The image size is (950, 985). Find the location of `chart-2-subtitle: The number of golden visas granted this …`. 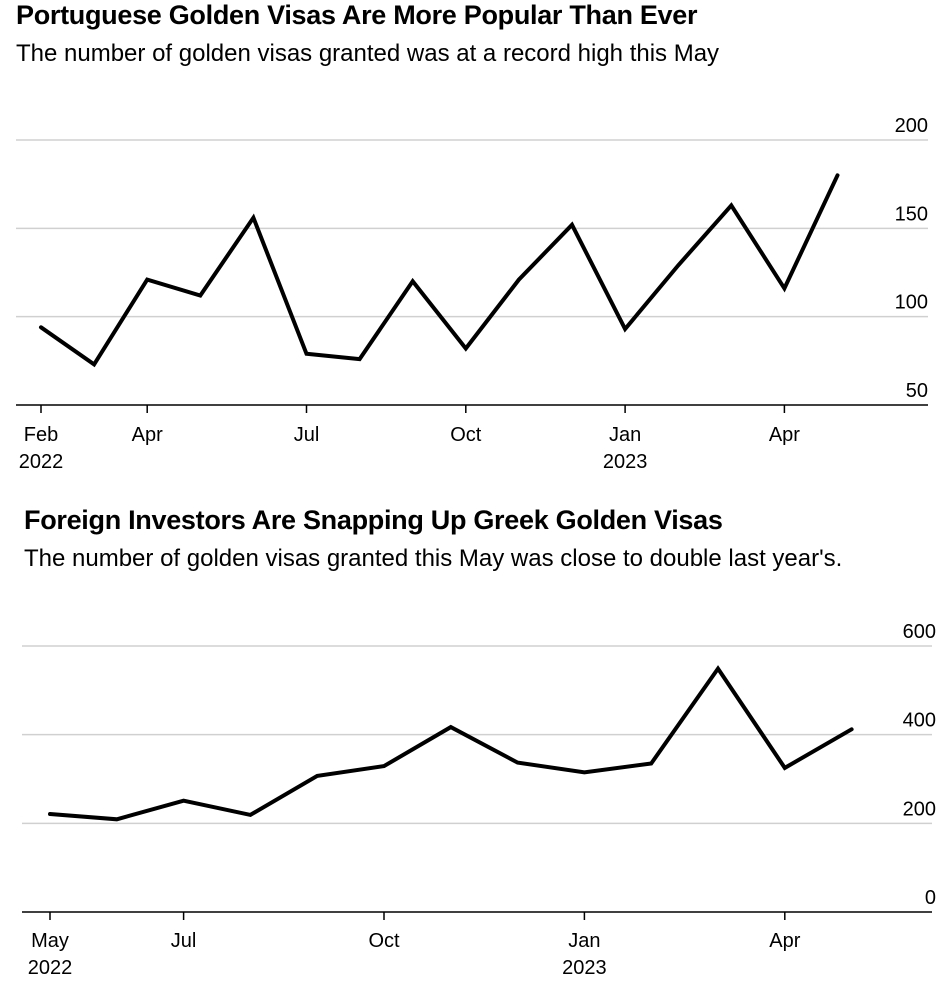

chart-2-subtitle: The number of golden visas granted this … is located at coordinates (433, 558).